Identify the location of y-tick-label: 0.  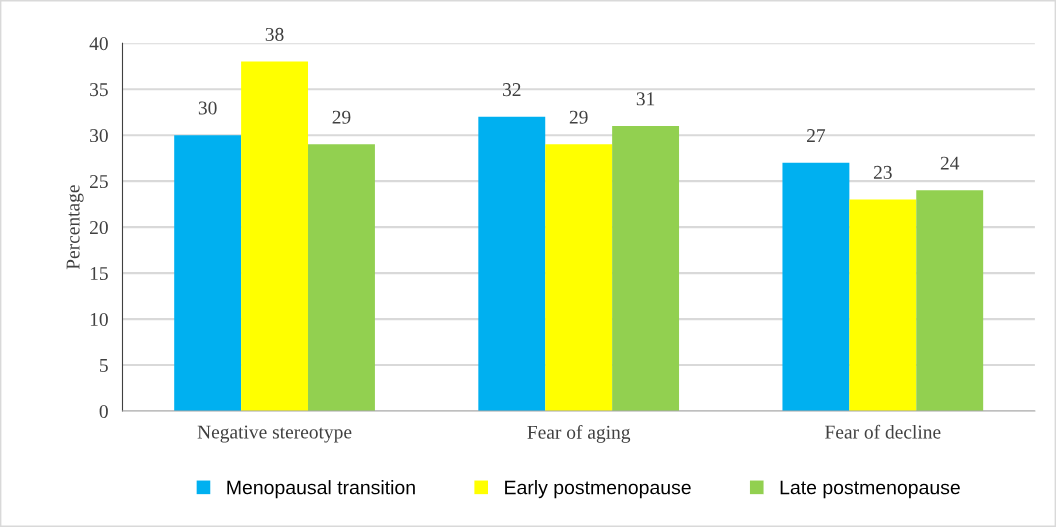
(103, 411).